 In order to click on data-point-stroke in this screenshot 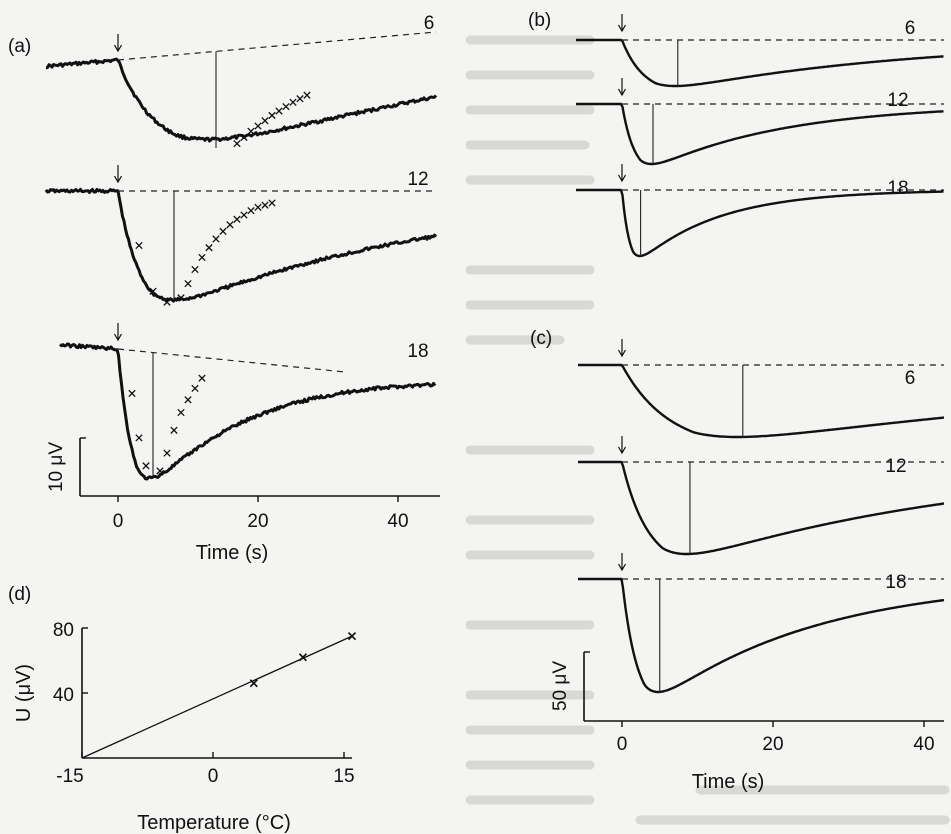, I will do `click(253, 683)`.